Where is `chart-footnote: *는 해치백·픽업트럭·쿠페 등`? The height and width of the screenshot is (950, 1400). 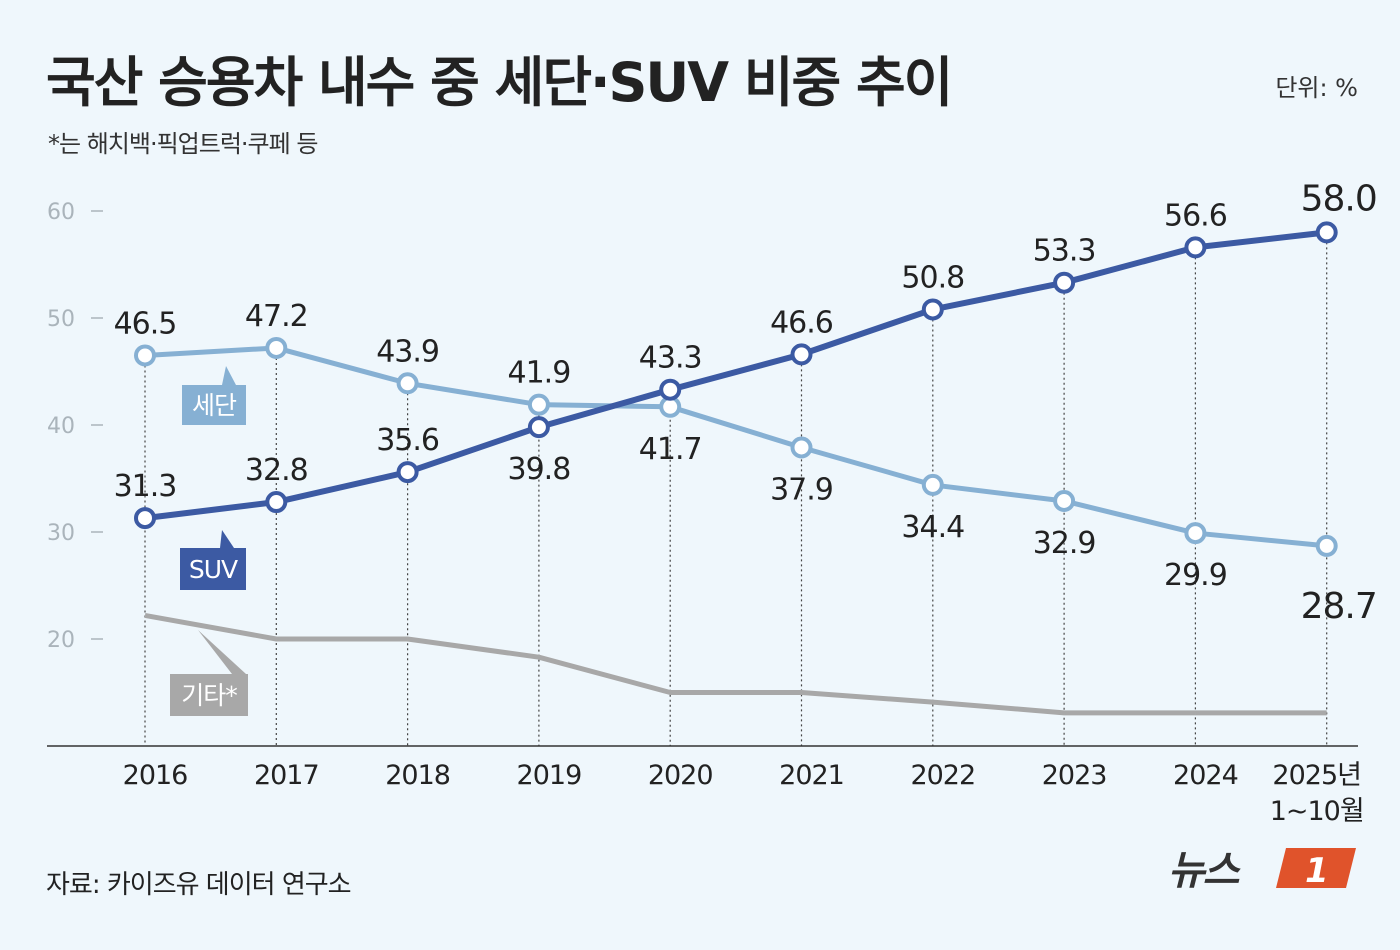
chart-footnote: *는 해치백·픽업트럭·쿠페 등 is located at coordinates (183, 144).